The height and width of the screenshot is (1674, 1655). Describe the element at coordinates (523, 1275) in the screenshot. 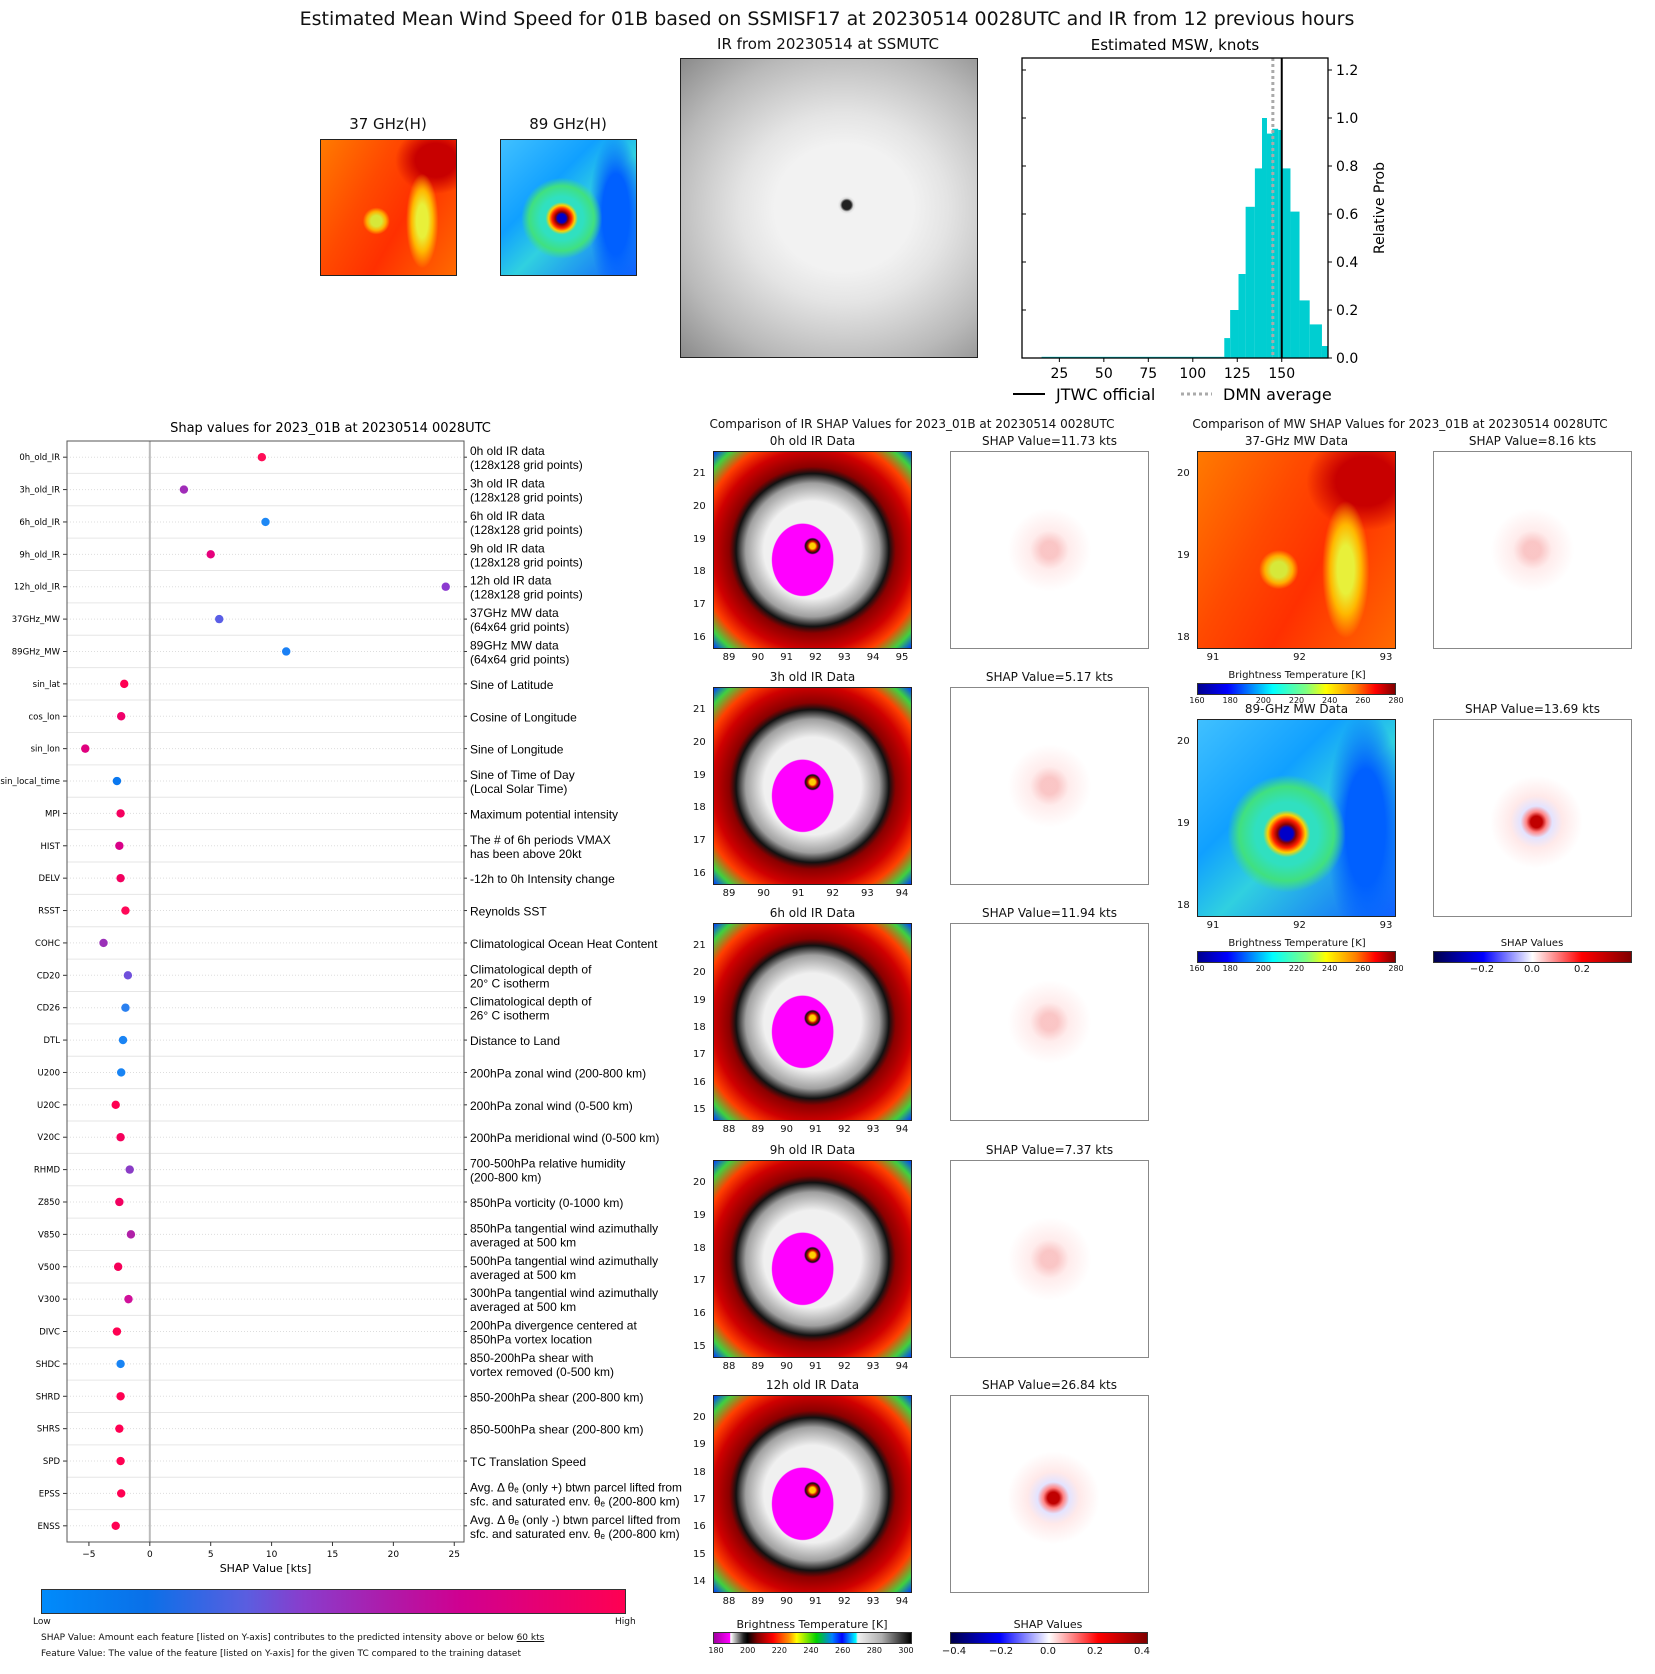

I see `feature-description: averaged at 500 km` at that location.